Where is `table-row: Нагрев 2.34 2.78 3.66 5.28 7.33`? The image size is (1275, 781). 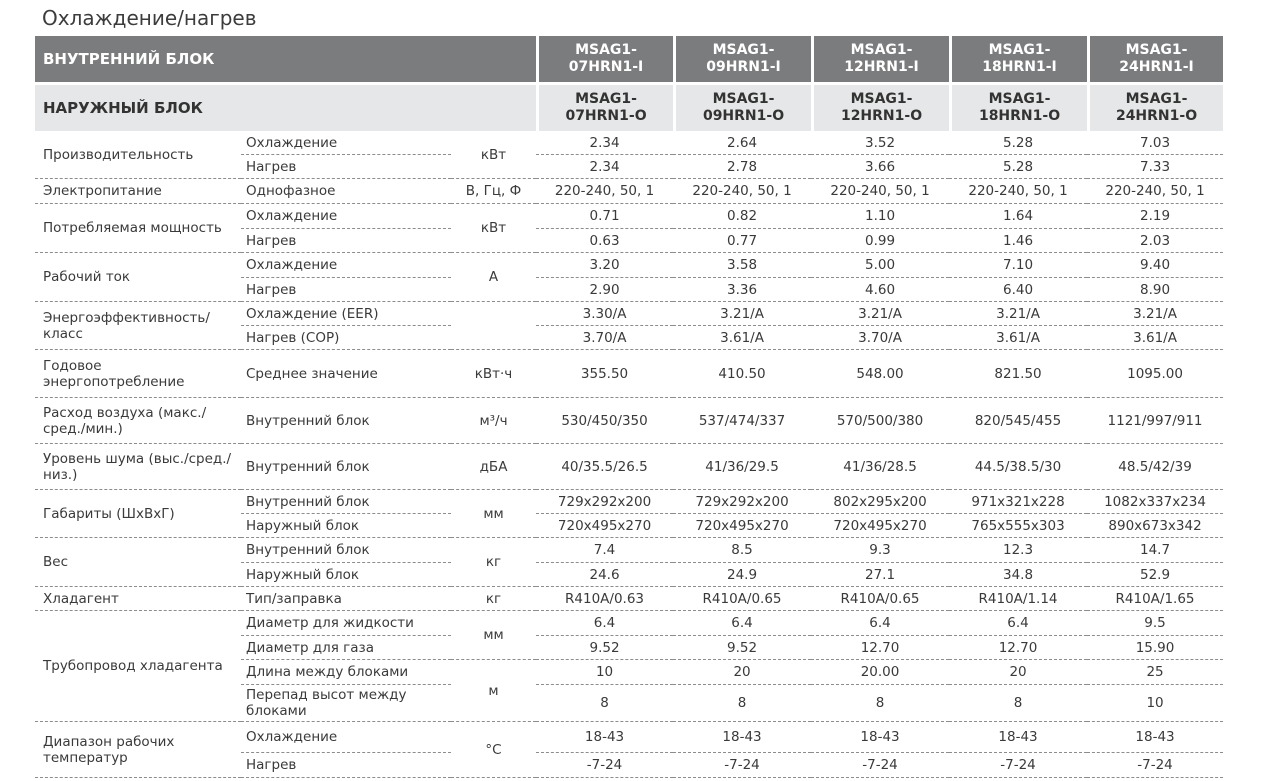
table-row: Нагрев 2.34 2.78 3.66 5.28 7.33 is located at coordinates (629, 167).